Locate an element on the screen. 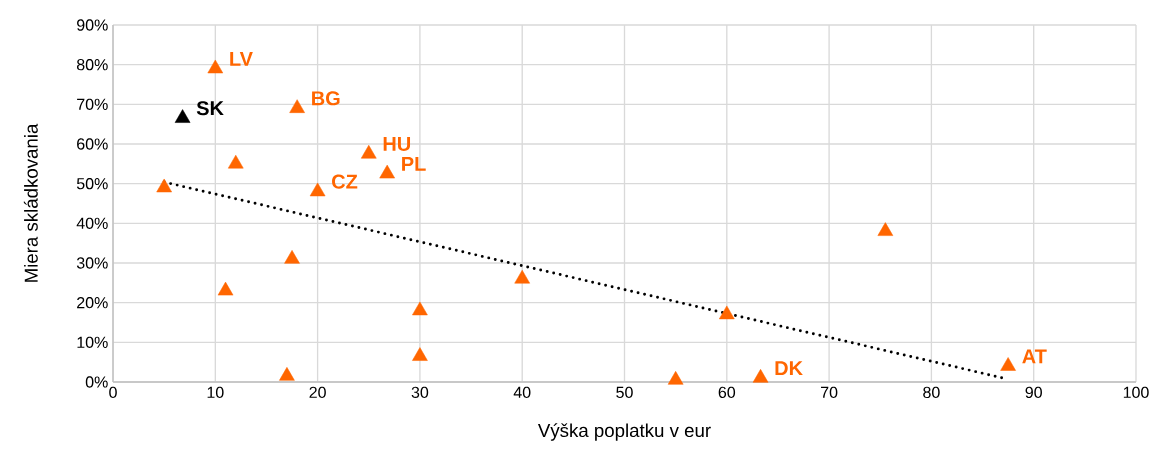 The width and height of the screenshot is (1157, 457). x-tick-label: 60 is located at coordinates (727, 392).